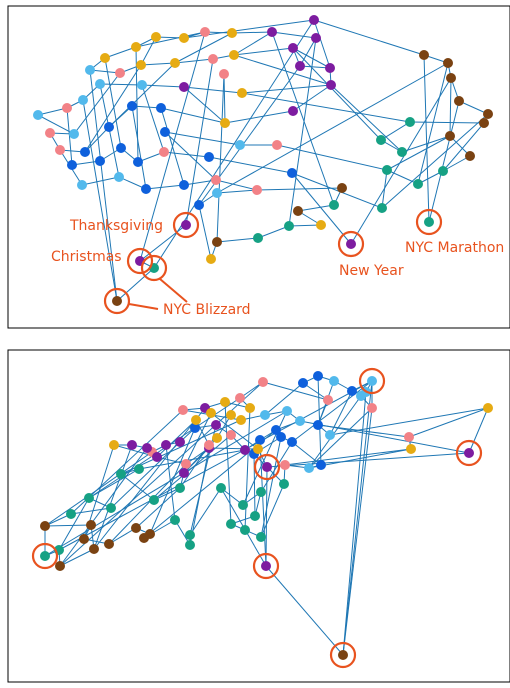 This screenshot has width=510, height=688. Describe the element at coordinates (454, 248) in the screenshot. I see `label-nyc-marathon: NYC Marathon` at that location.